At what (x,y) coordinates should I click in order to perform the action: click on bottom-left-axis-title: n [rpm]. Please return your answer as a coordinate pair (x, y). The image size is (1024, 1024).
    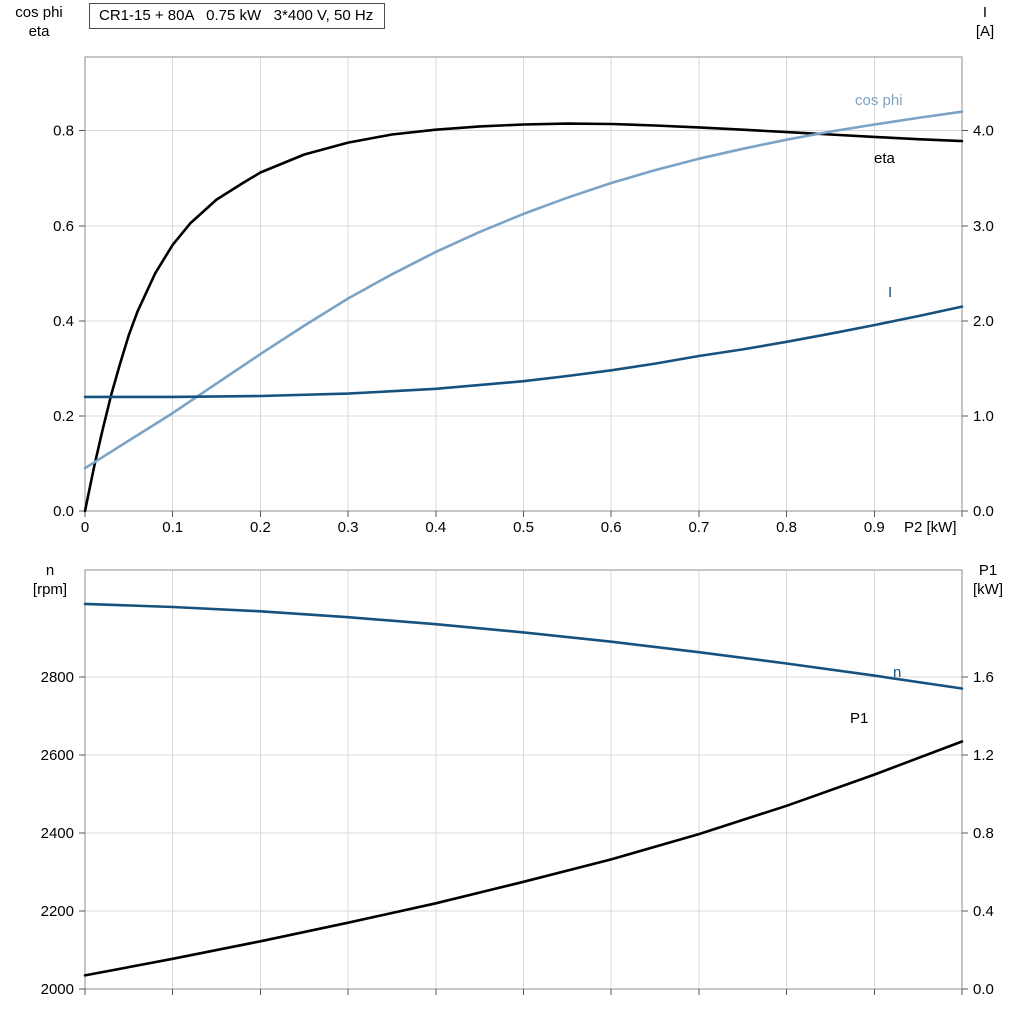
    Looking at the image, I should click on (50, 580).